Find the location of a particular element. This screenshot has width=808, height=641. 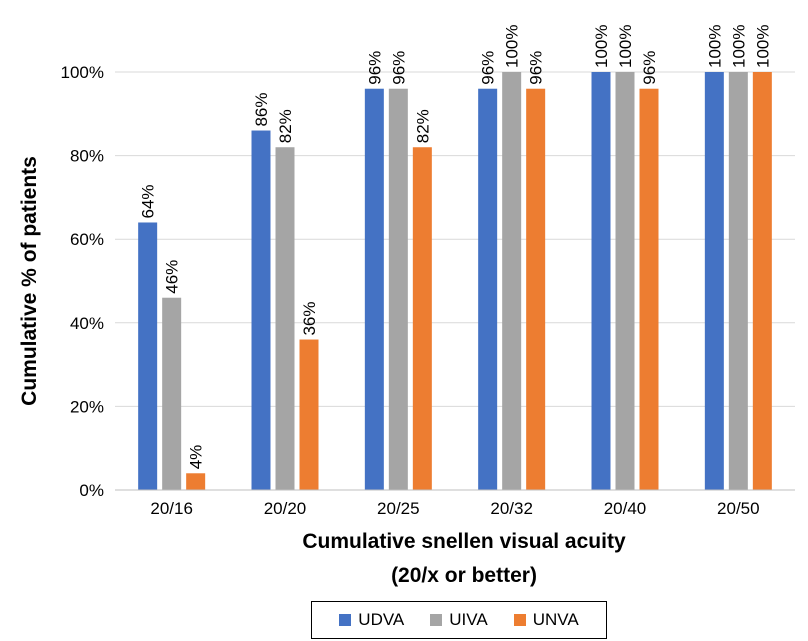

y-tick-label: 100% is located at coordinates (82, 72).